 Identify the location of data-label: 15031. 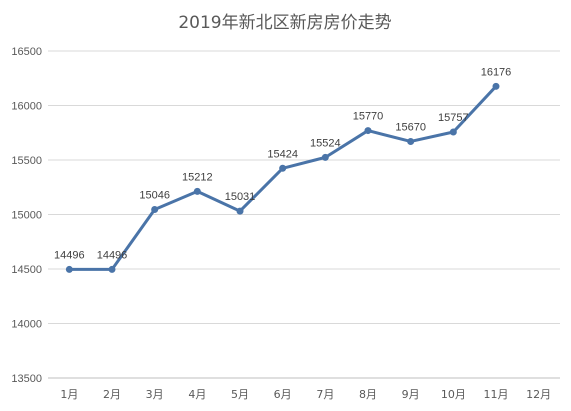
(240, 197).